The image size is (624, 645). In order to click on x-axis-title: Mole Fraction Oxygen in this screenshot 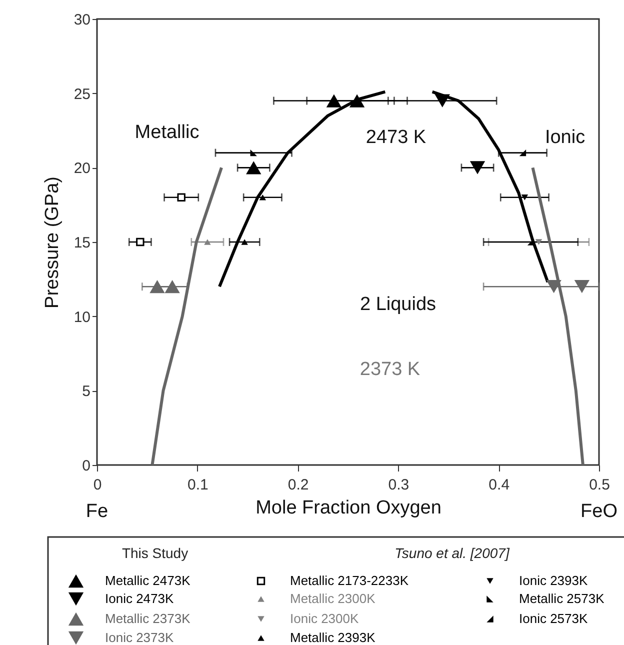, I will do `click(349, 508)`.